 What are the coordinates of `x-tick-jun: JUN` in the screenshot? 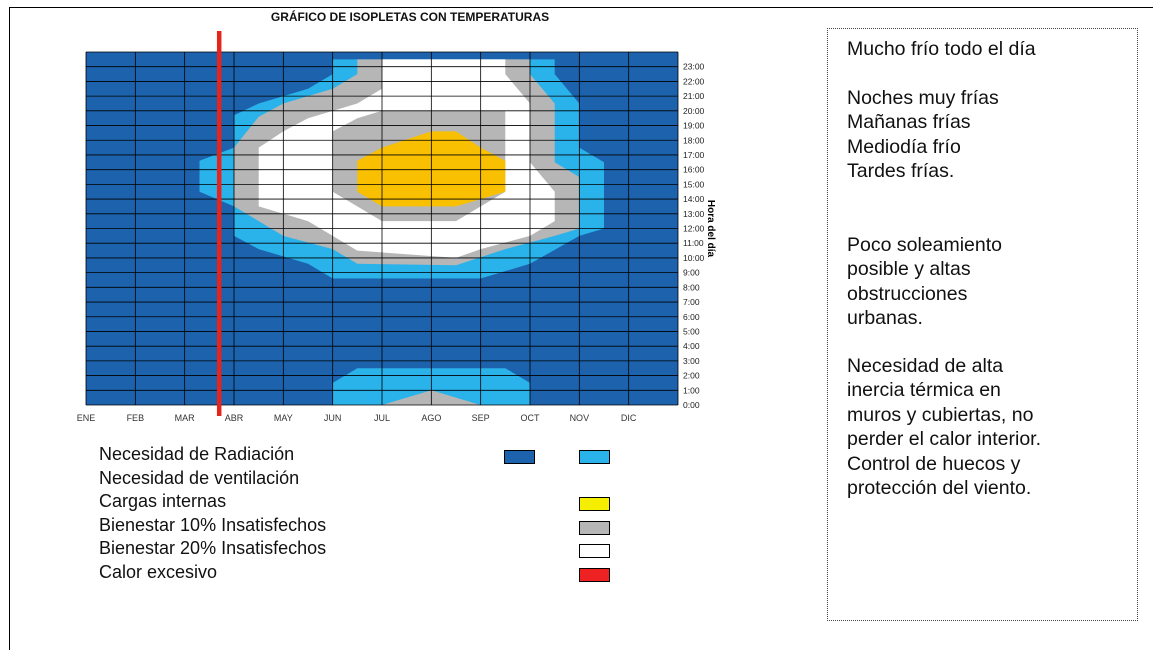 It's located at (333, 418).